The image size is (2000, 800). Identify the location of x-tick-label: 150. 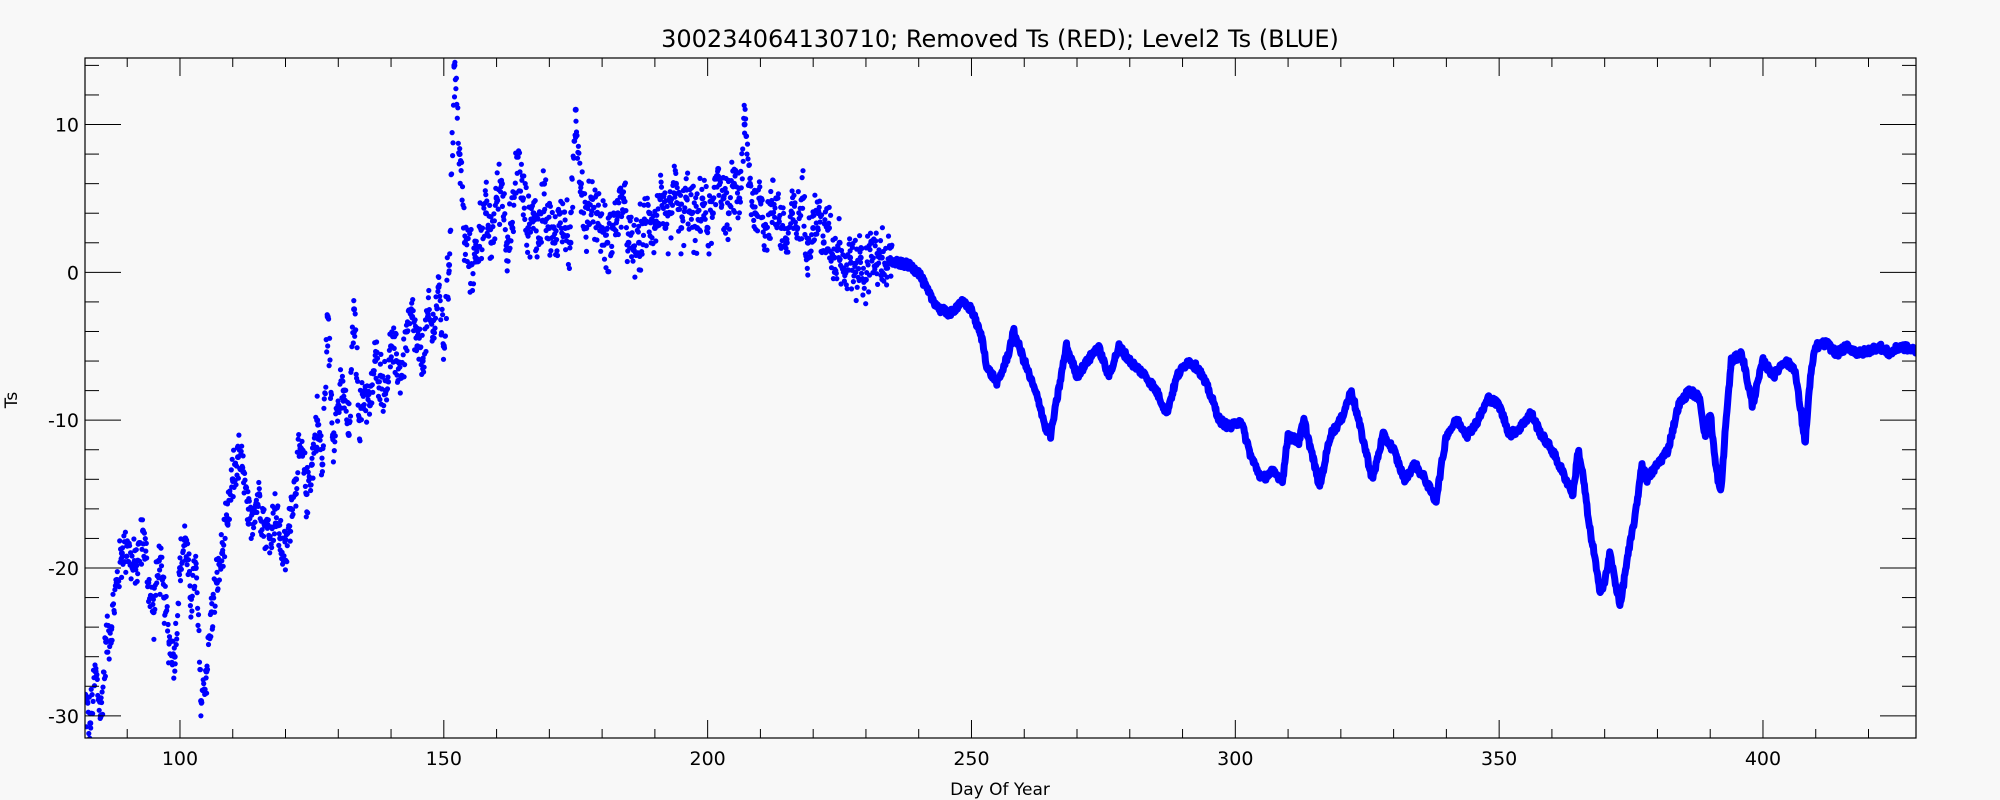
(444, 759).